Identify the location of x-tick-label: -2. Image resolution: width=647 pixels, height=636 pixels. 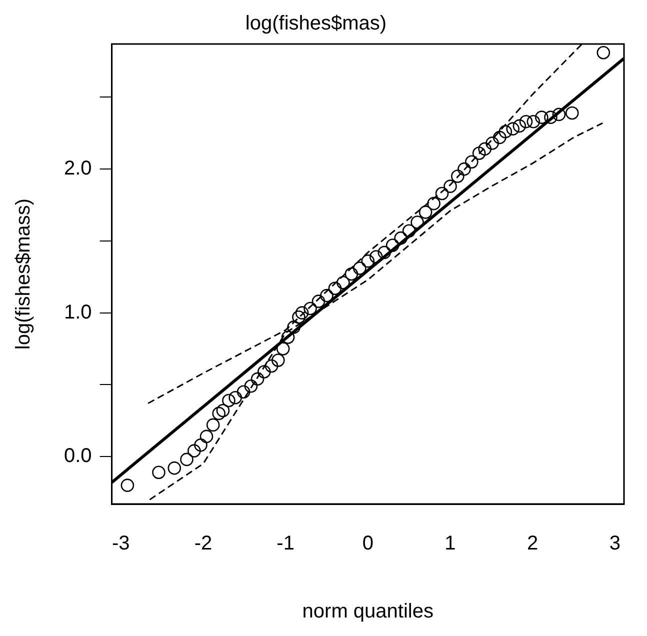
(203, 543).